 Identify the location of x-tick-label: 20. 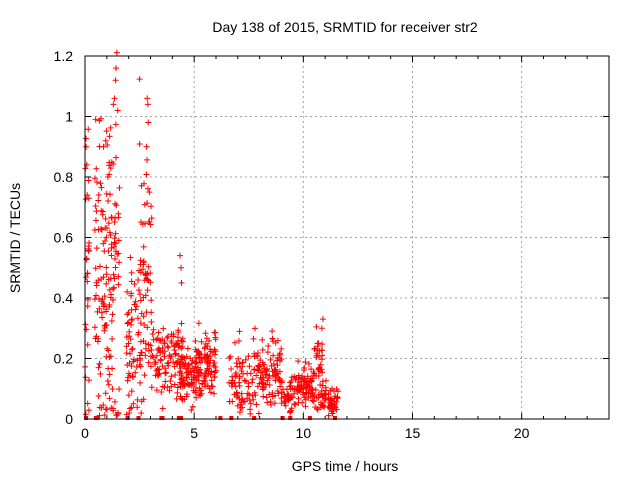
(522, 433).